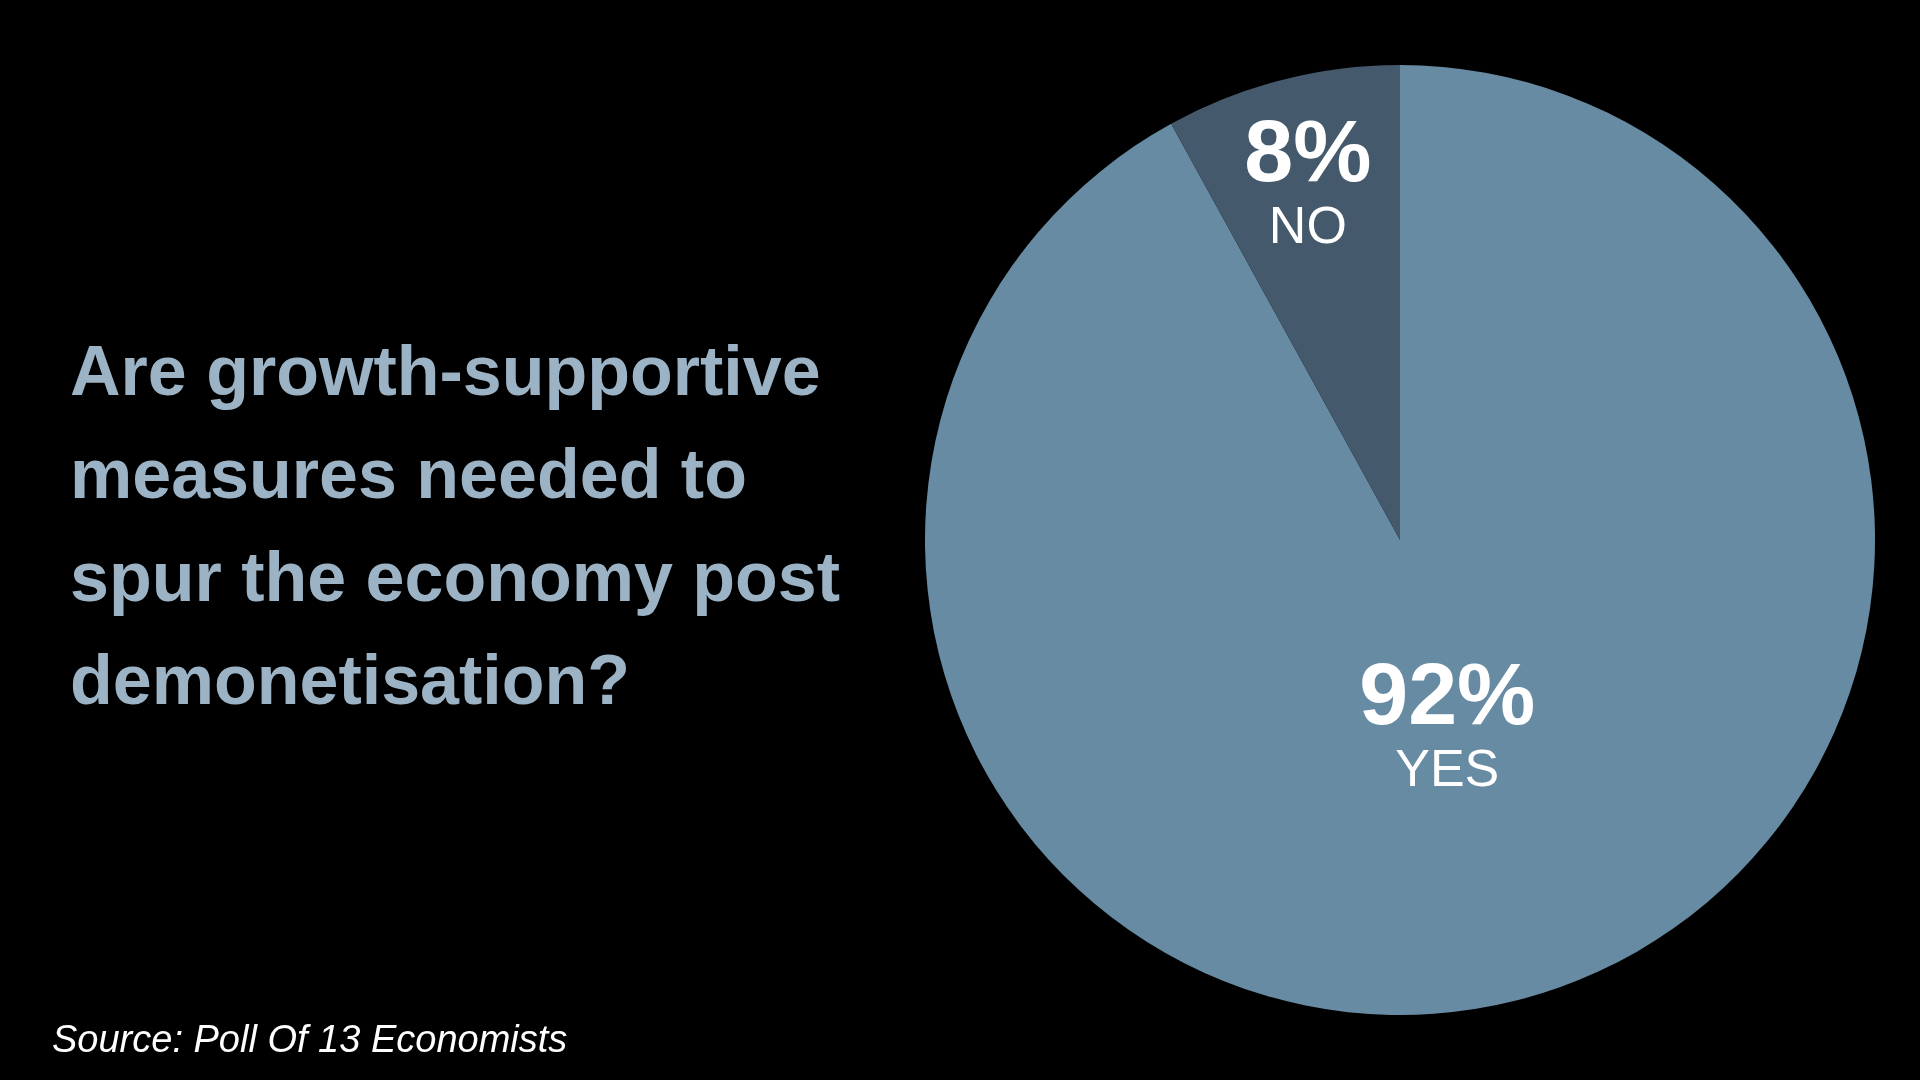 The width and height of the screenshot is (1920, 1080). I want to click on text: Are growth-supportive measures needed to spur the economy post demonetisation?, so click(456, 526).